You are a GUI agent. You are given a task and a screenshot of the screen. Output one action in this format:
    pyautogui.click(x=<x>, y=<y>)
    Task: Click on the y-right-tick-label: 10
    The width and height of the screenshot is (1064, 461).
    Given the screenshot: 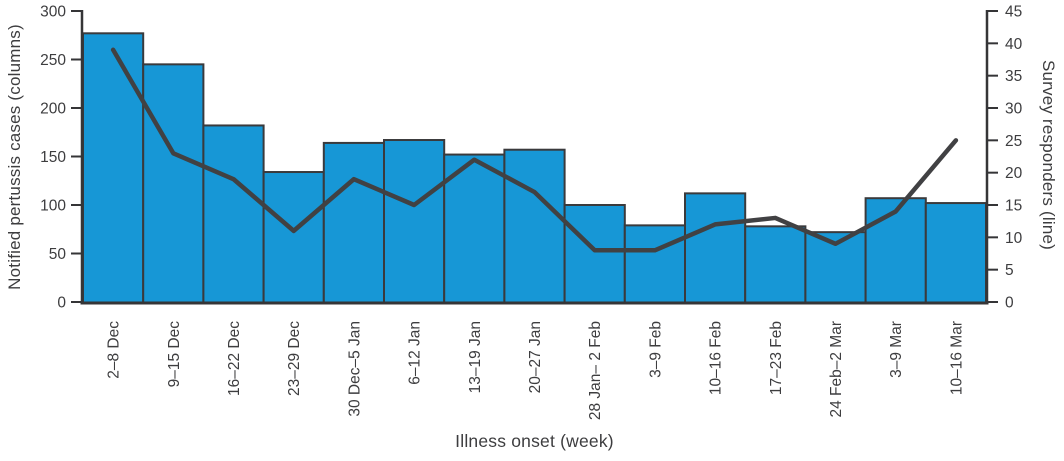 What is the action you would take?
    pyautogui.click(x=1014, y=238)
    